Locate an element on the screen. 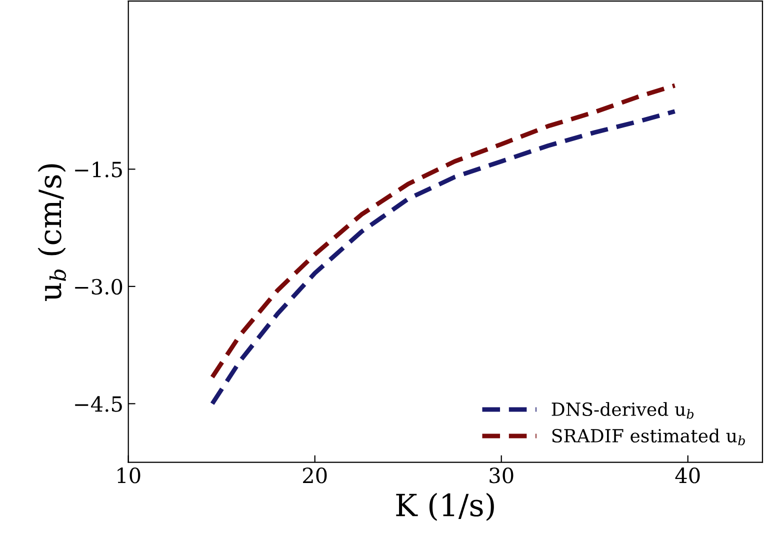 This screenshot has width=764, height=557. y-tick-label: −3.0 is located at coordinates (98, 286).